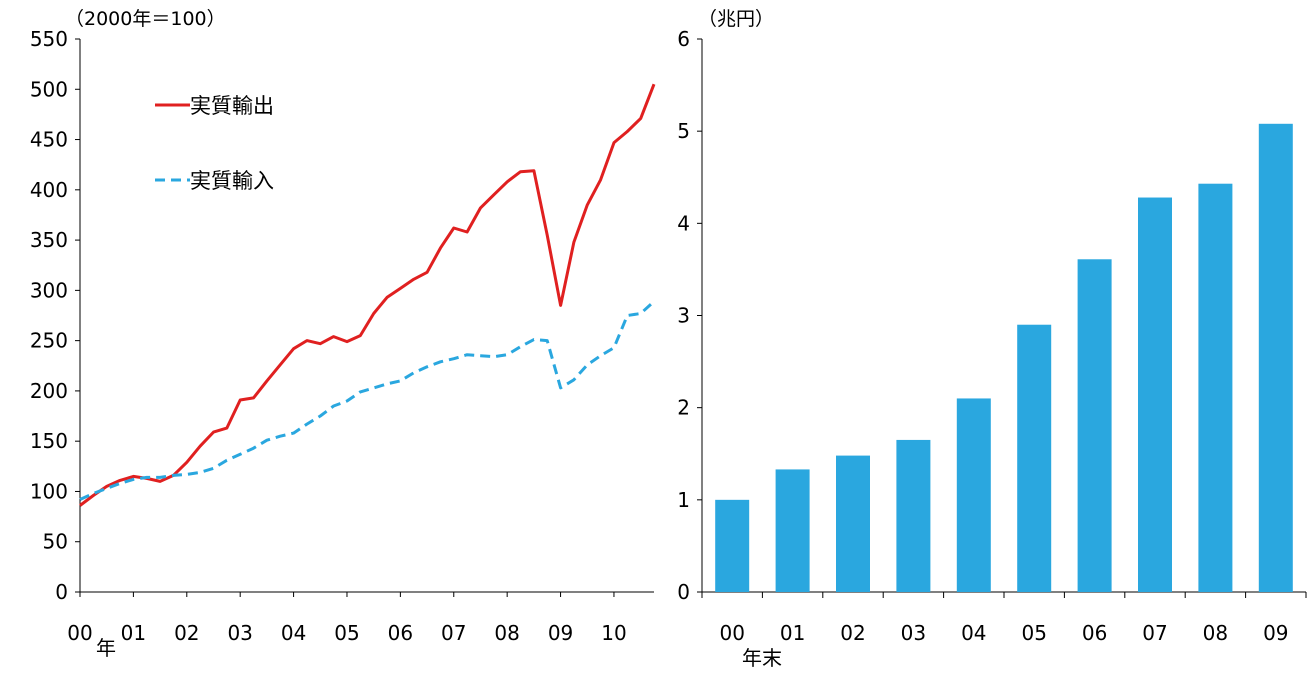  What do you see at coordinates (683, 408) in the screenshot?
I see `right-y-tick-label: 2` at bounding box center [683, 408].